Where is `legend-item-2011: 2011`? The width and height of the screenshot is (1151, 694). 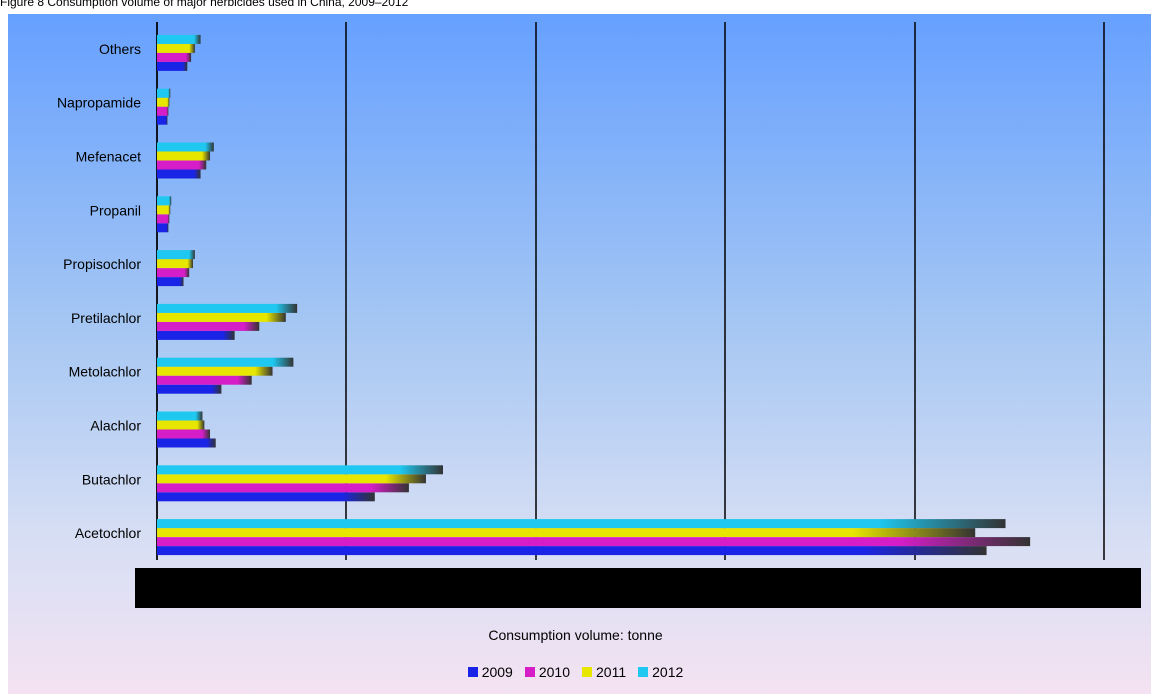
legend-item-2011: 2011 is located at coordinates (604, 672).